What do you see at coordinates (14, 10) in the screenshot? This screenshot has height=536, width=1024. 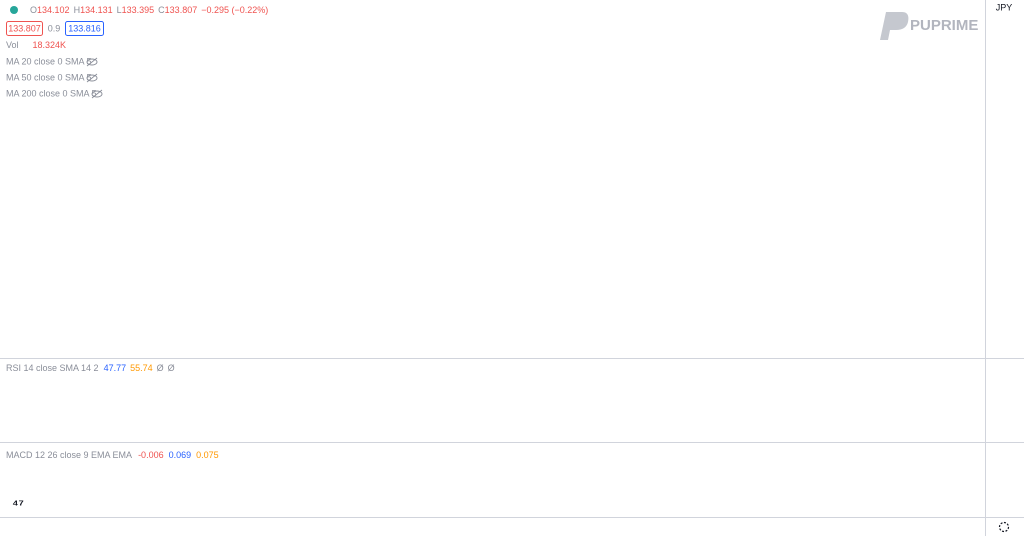 I see `market-status` at bounding box center [14, 10].